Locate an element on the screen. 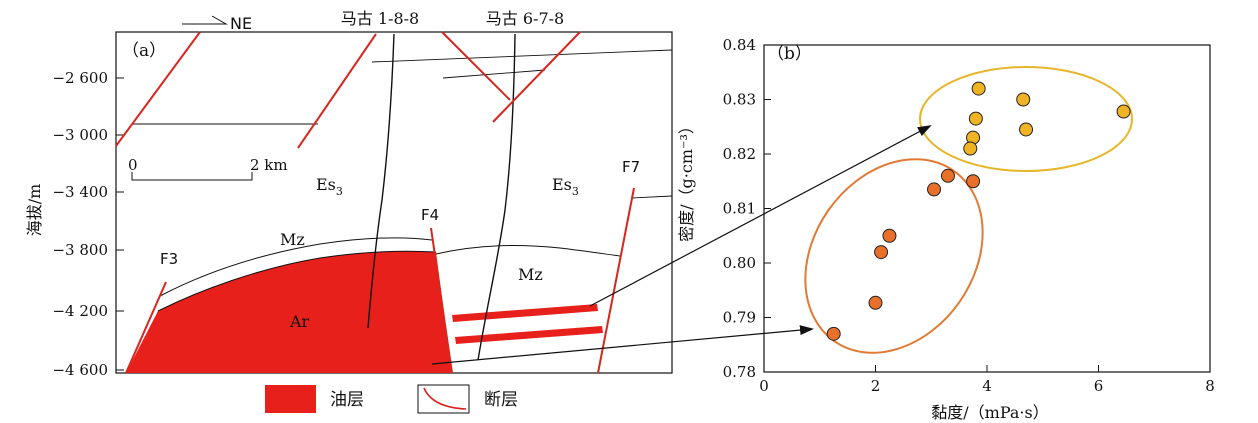  legend-fault-swatch is located at coordinates (443, 399).